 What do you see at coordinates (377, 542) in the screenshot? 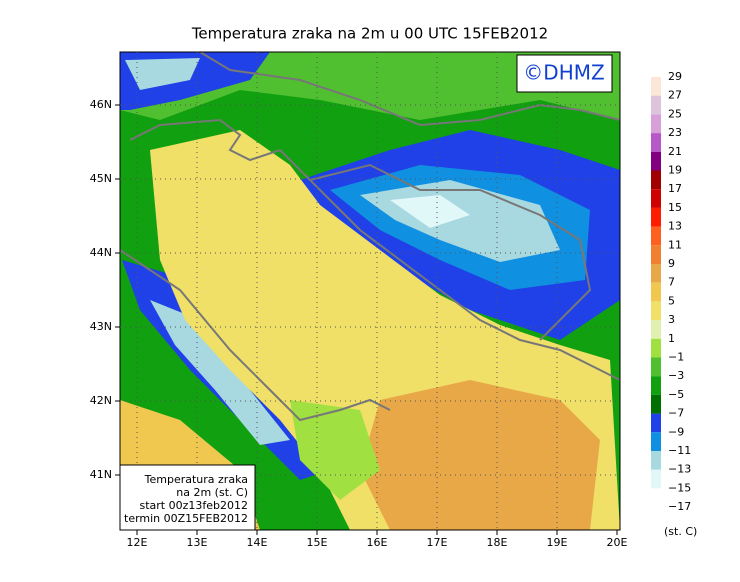
I see `lon-label: 16E` at bounding box center [377, 542].